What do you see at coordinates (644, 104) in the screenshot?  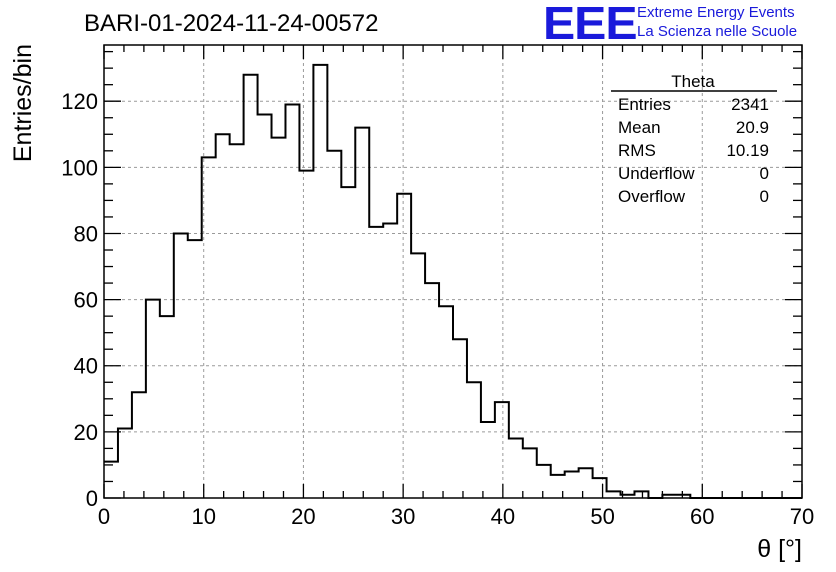 I see `stats-row-label: Entries` at bounding box center [644, 104].